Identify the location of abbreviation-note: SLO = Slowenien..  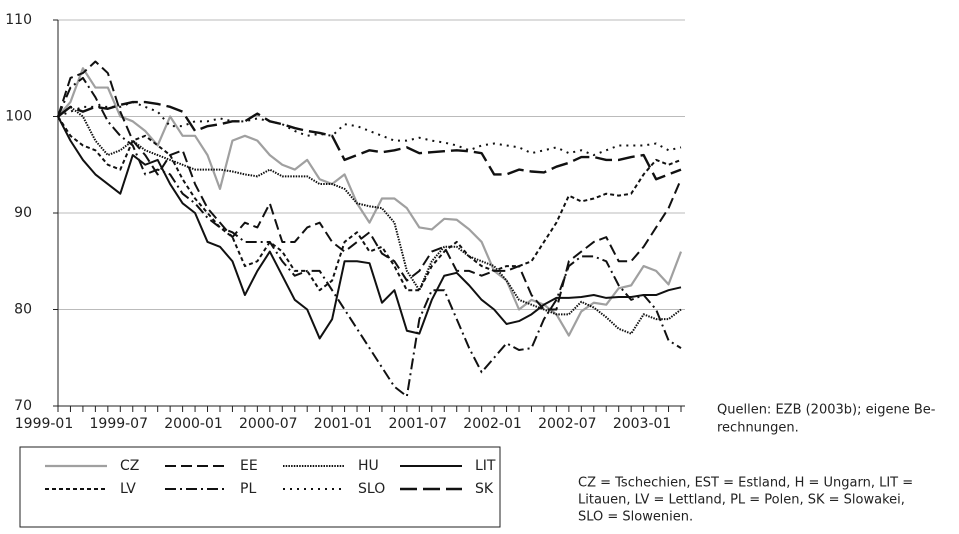
(635, 517).